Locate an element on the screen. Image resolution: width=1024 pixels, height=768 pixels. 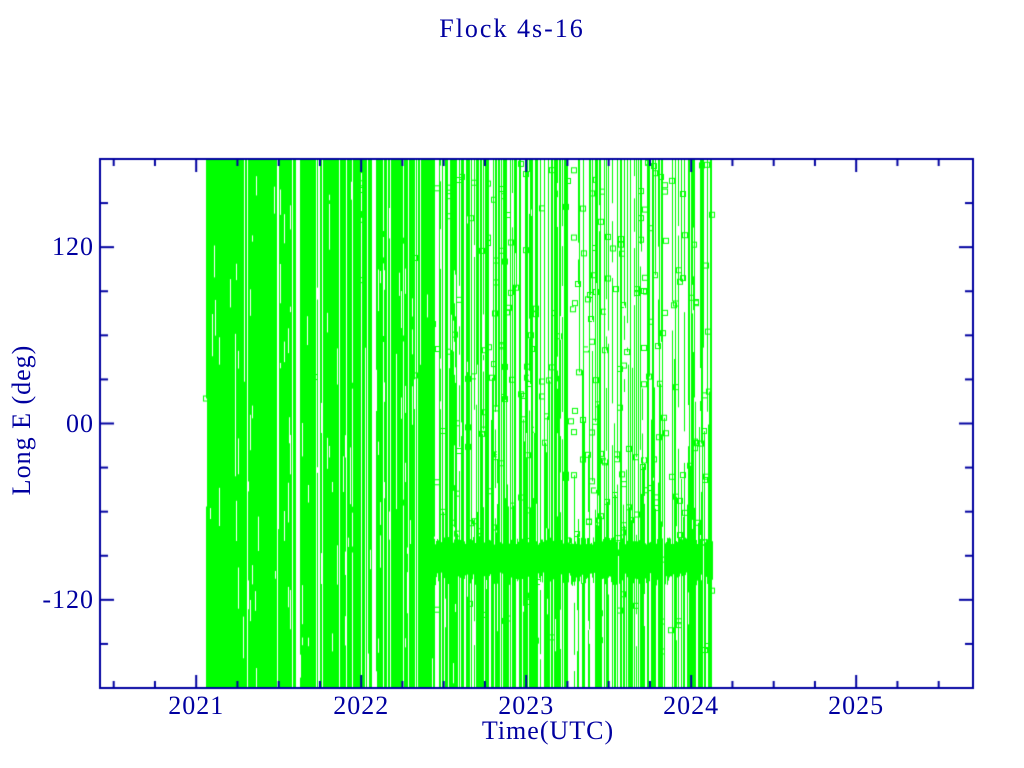
x-tick-label-2024: 2024 is located at coordinates (691, 705).